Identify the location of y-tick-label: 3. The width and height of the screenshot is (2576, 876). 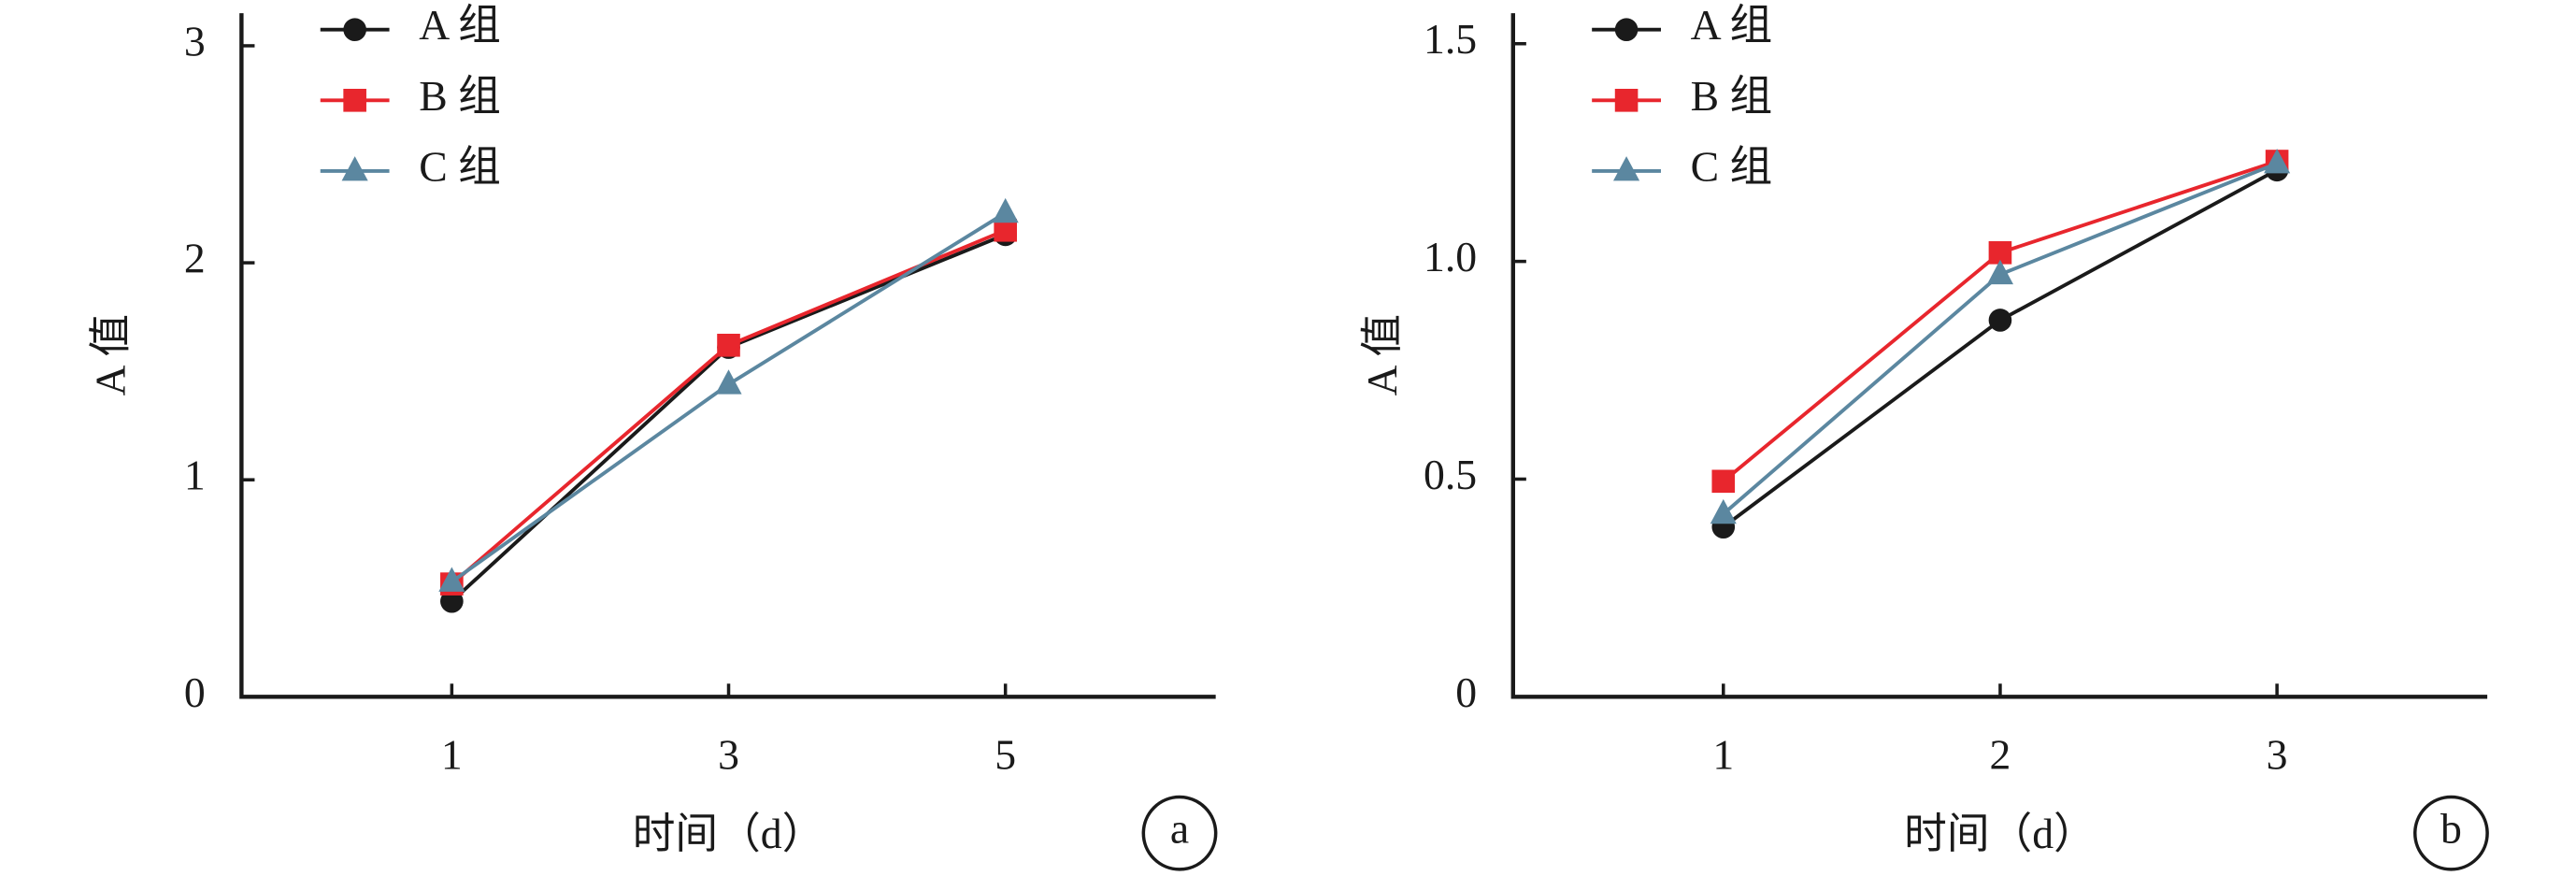
(195, 41).